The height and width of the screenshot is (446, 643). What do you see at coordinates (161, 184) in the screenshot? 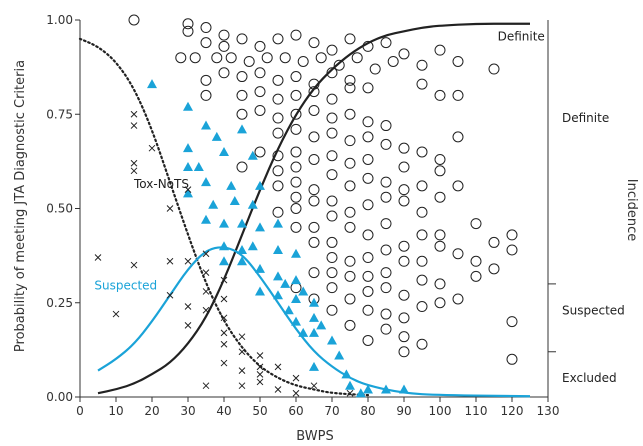
I see `annotation-tox-nots: Tox-NoTS` at bounding box center [161, 184].